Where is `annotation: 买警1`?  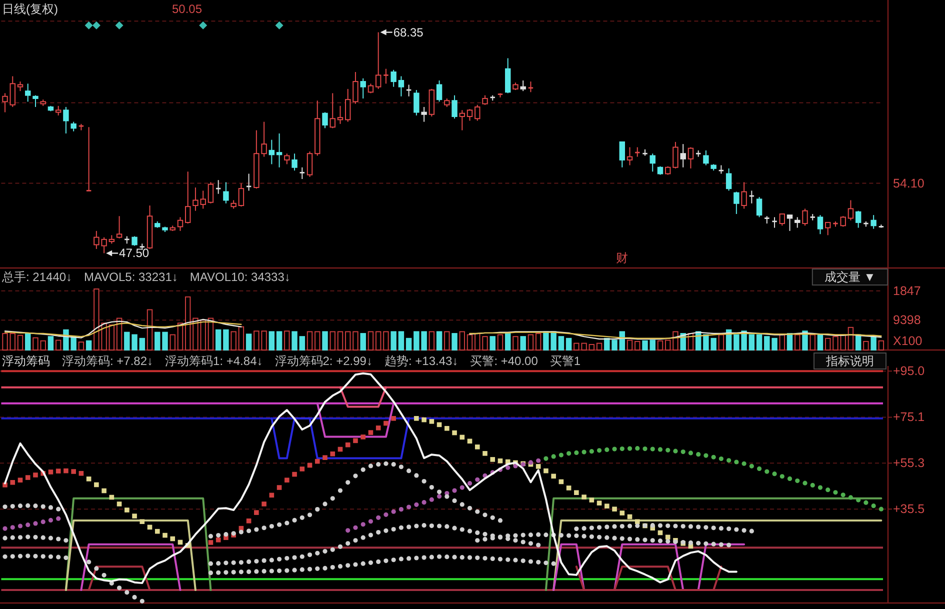
annotation: 买警1 is located at coordinates (565, 361).